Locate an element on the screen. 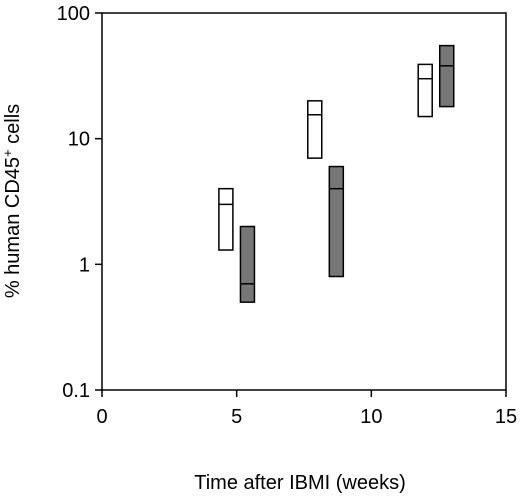  y-axis-title-suffix: cells is located at coordinates (13, 127).